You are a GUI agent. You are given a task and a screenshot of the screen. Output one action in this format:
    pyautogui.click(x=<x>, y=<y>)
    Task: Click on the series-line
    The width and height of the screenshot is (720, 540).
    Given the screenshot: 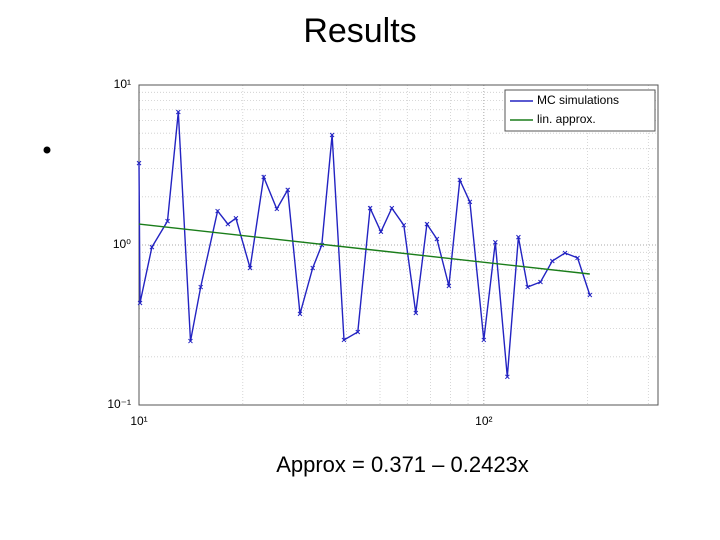 What is the action you would take?
    pyautogui.click(x=364, y=249)
    